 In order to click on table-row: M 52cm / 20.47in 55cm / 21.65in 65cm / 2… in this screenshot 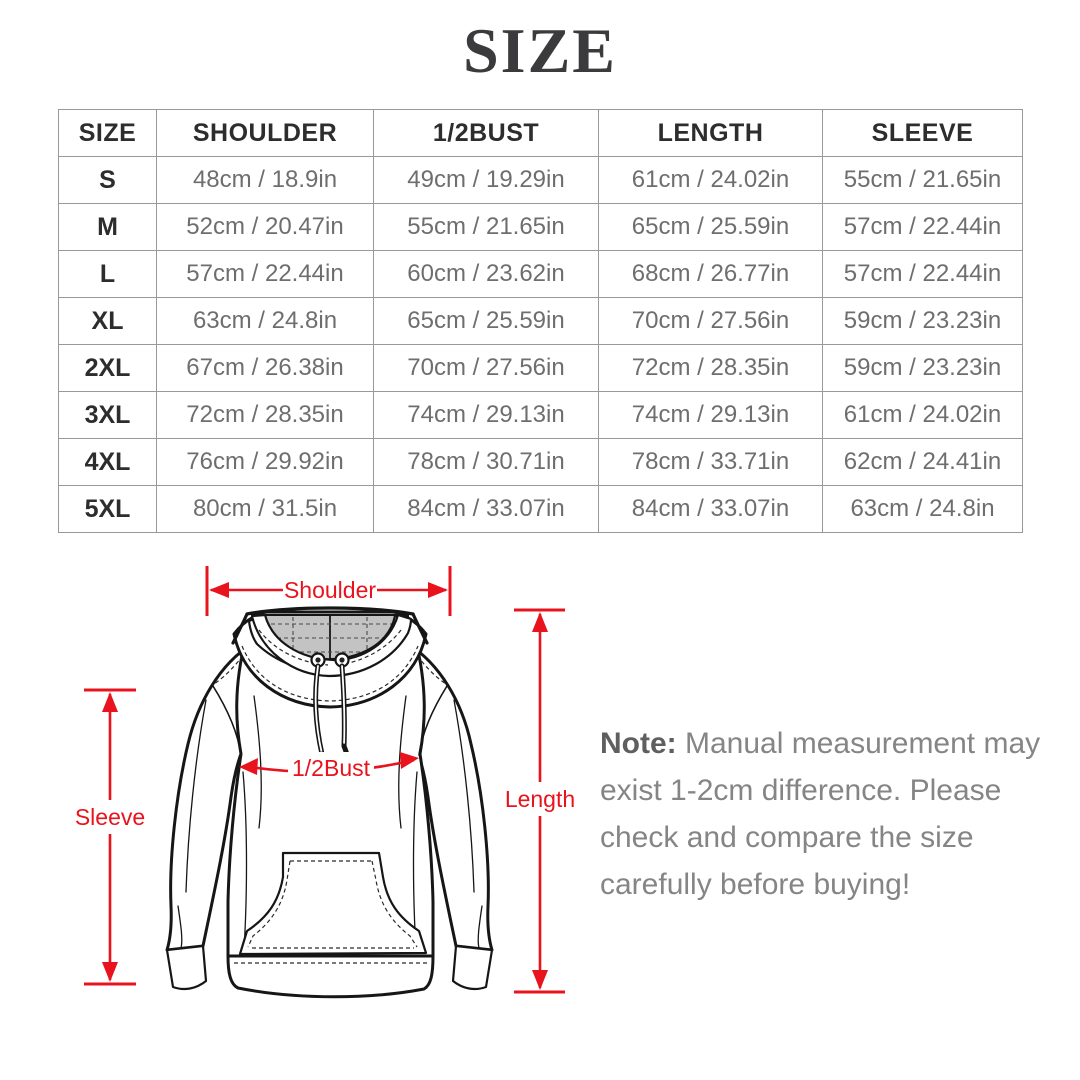, I will do `click(540, 227)`.